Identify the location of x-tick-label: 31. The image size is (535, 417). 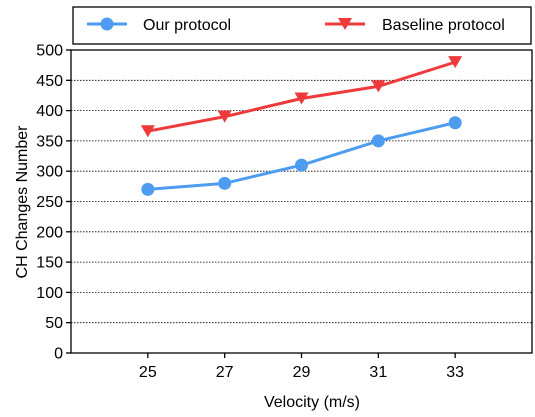
(378, 372).